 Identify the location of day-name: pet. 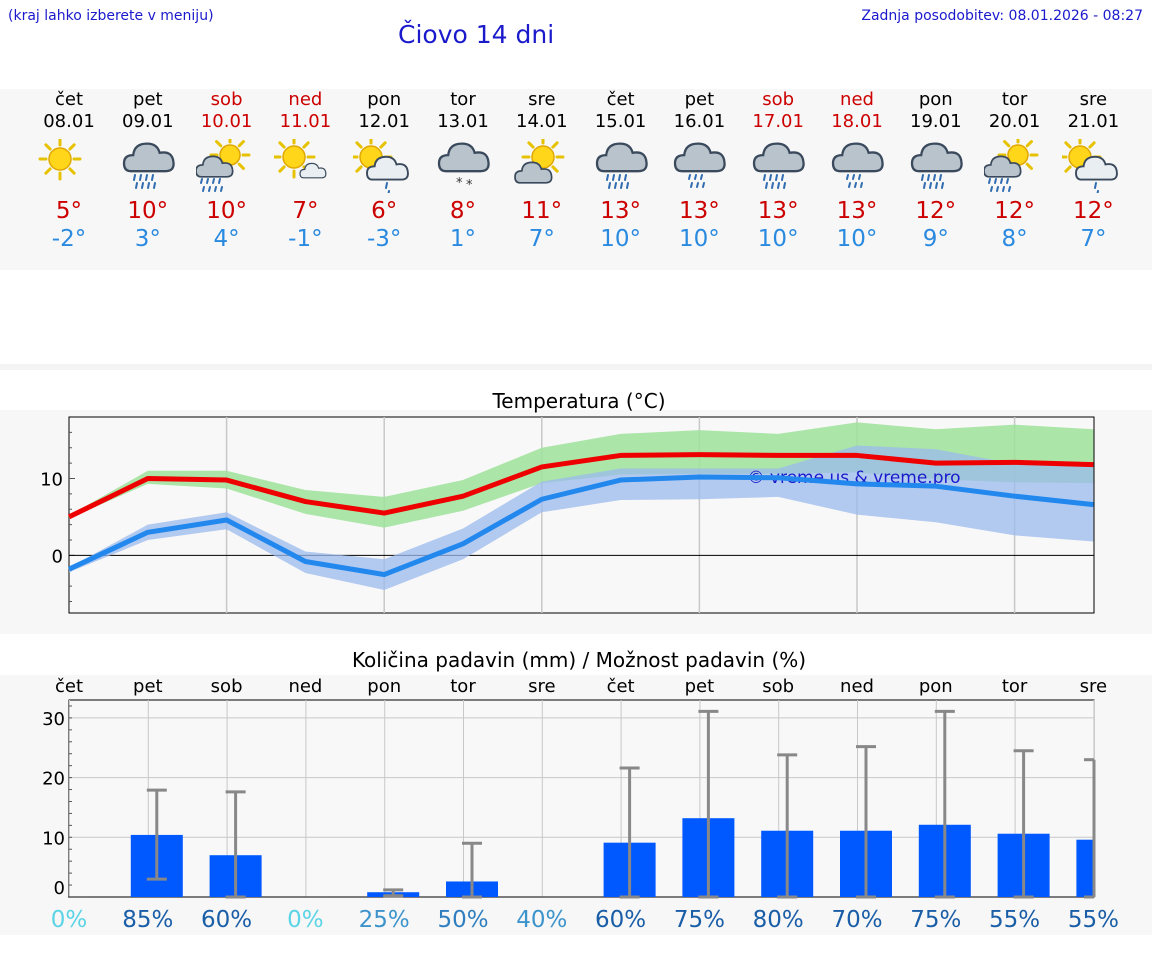
(148, 99).